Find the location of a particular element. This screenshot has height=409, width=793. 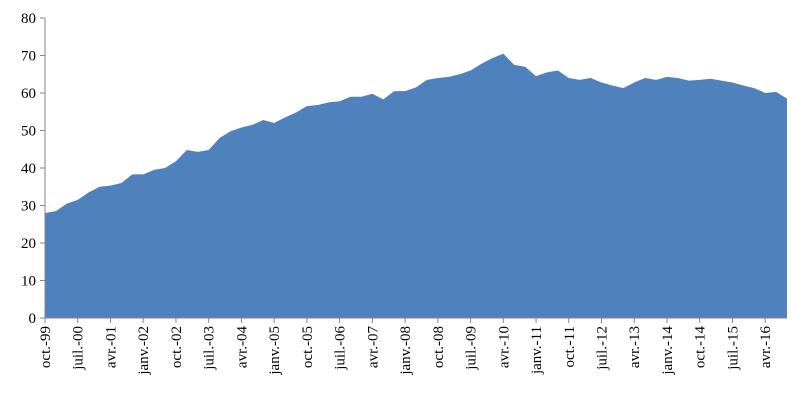

x-tick-label: juil.-12 is located at coordinates (603, 348).